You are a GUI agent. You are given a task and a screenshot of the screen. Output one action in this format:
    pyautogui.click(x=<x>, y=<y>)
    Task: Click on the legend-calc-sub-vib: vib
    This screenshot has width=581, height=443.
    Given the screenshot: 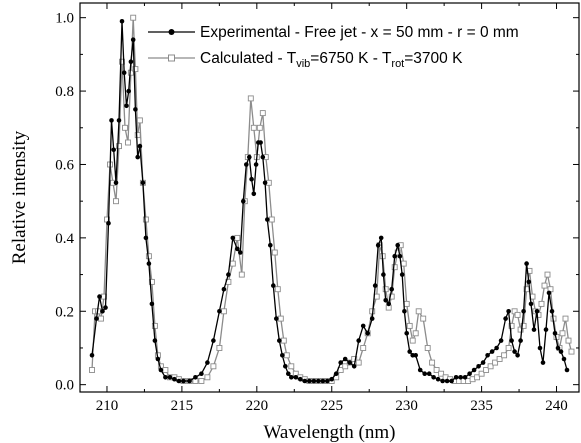 What is the action you would take?
    pyautogui.click(x=303, y=64)
    